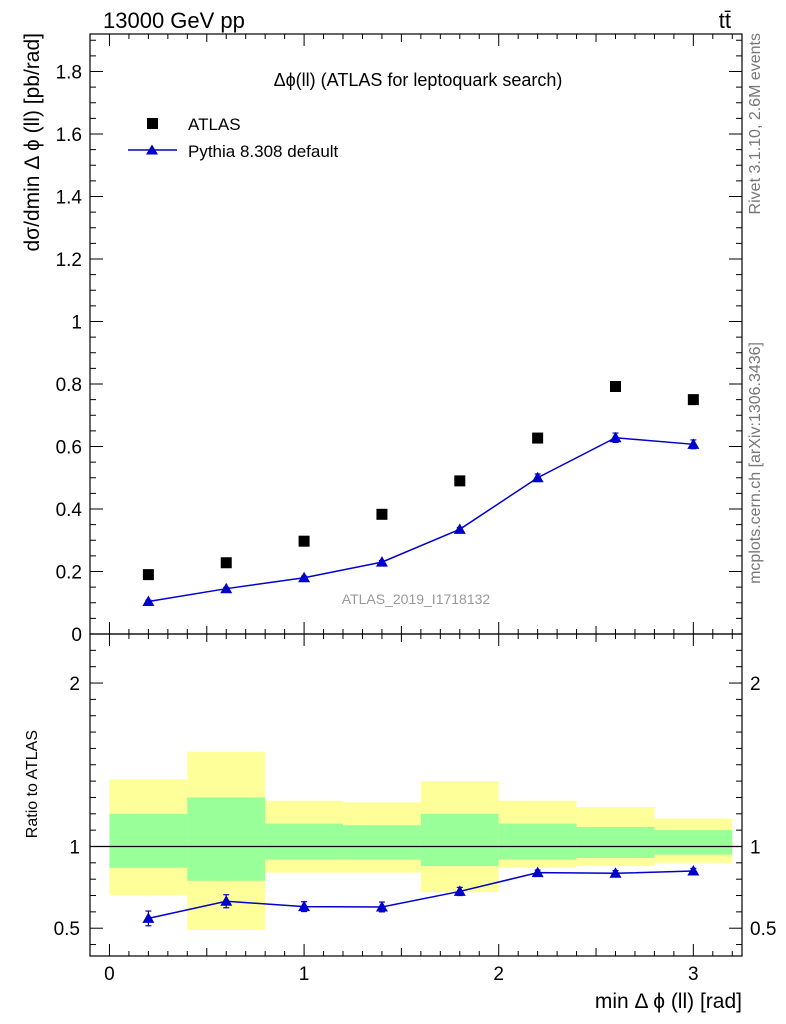  Describe the element at coordinates (755, 847) in the screenshot. I see `ratio-y-tick-label-right: 1` at that location.